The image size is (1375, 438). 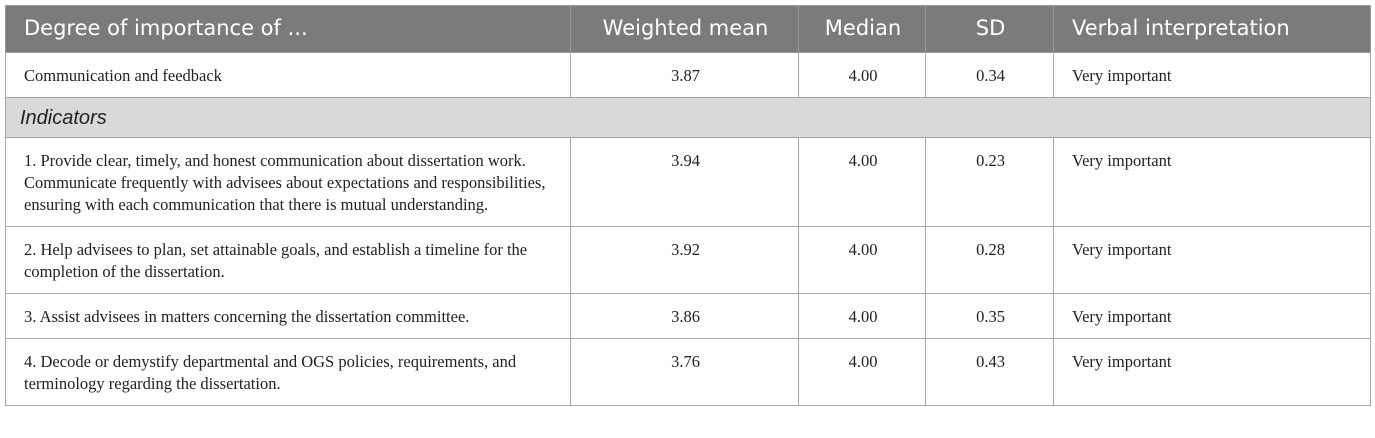 I want to click on section-row: Indicators, so click(x=688, y=117).